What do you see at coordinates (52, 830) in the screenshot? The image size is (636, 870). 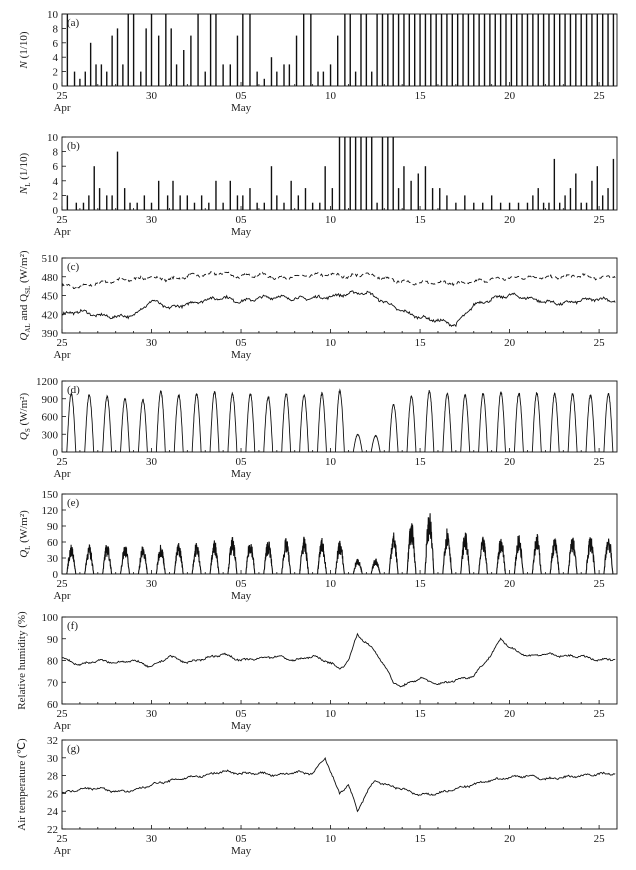 I see `y-tick-label: 22` at bounding box center [52, 830].